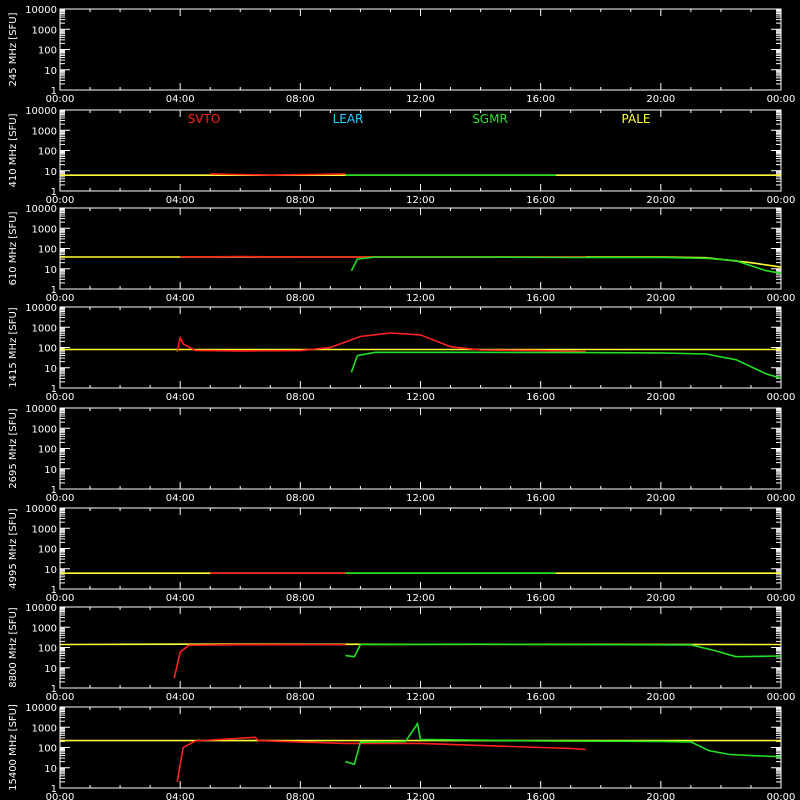  Describe the element at coordinates (13, 548) in the screenshot. I see `y-axis-label: 4995 MHz [SFU]` at that location.